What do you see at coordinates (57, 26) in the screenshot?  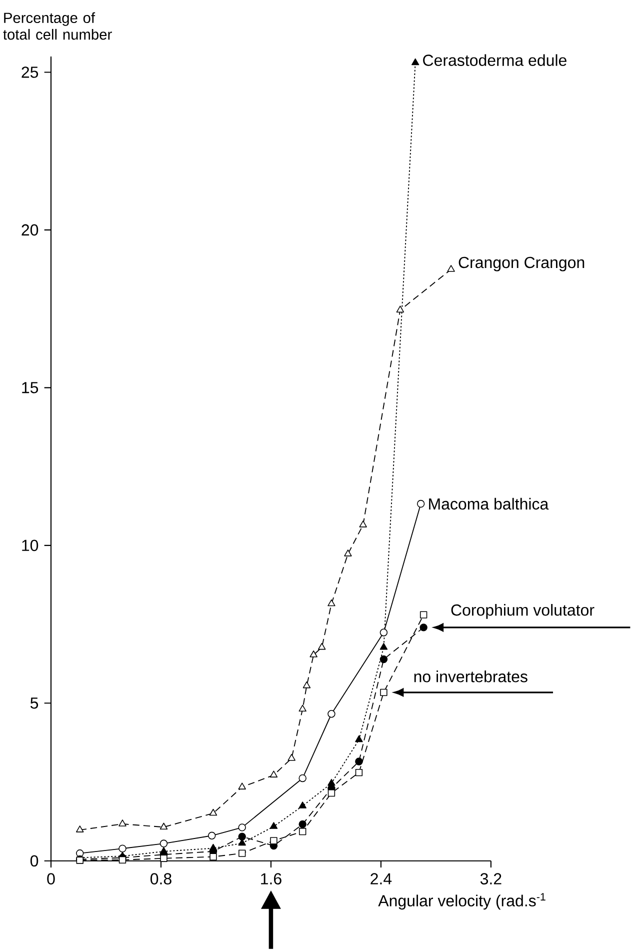 I see `y-axis-title: Percentage of total cell number` at bounding box center [57, 26].